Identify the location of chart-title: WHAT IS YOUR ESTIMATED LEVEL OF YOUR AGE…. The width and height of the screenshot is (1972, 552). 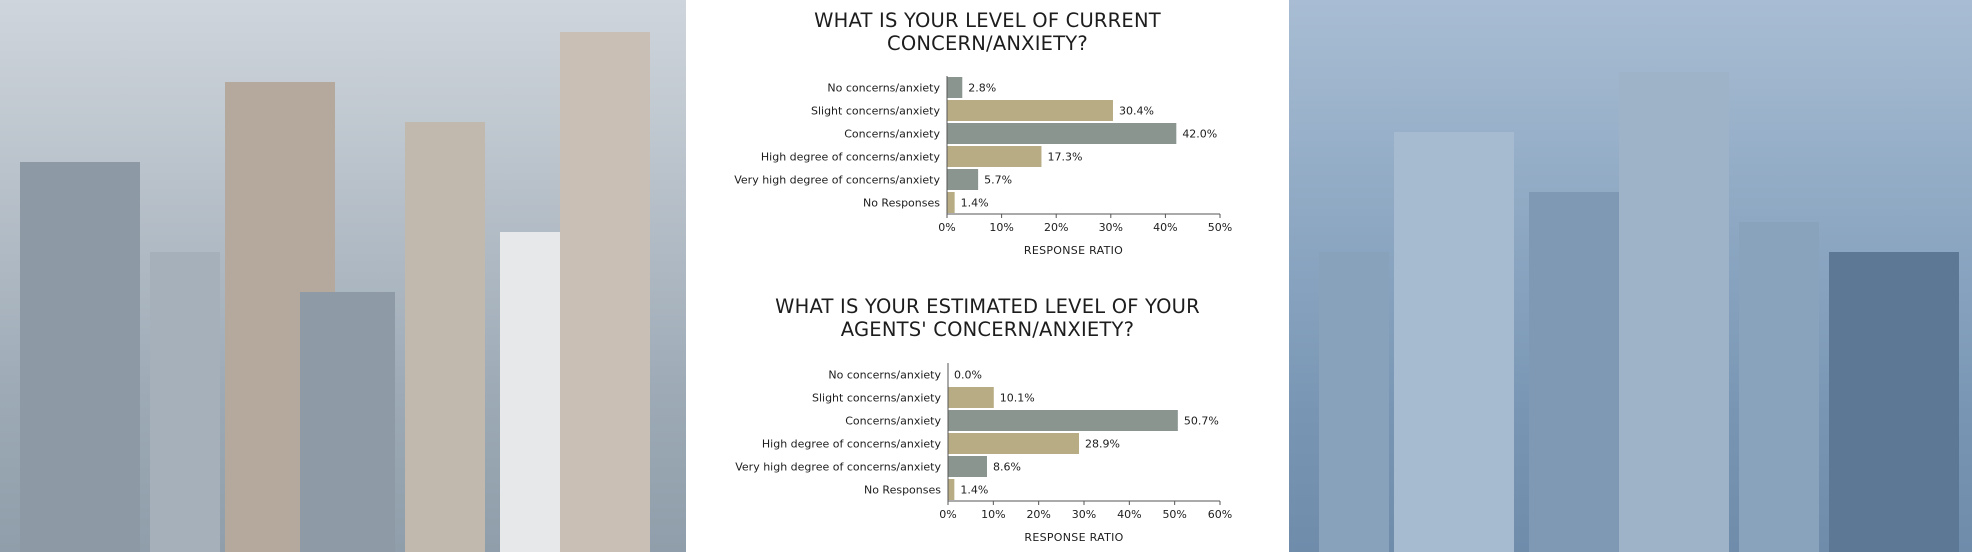
(987, 318).